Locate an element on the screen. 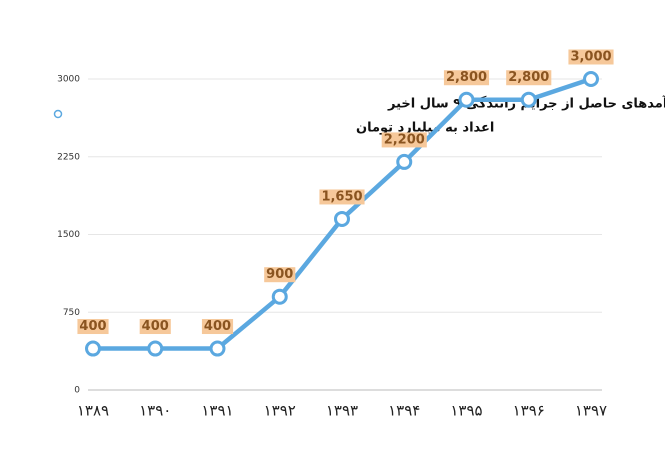 The width and height of the screenshot is (665, 454). value-label-text: 2,200 is located at coordinates (404, 139).